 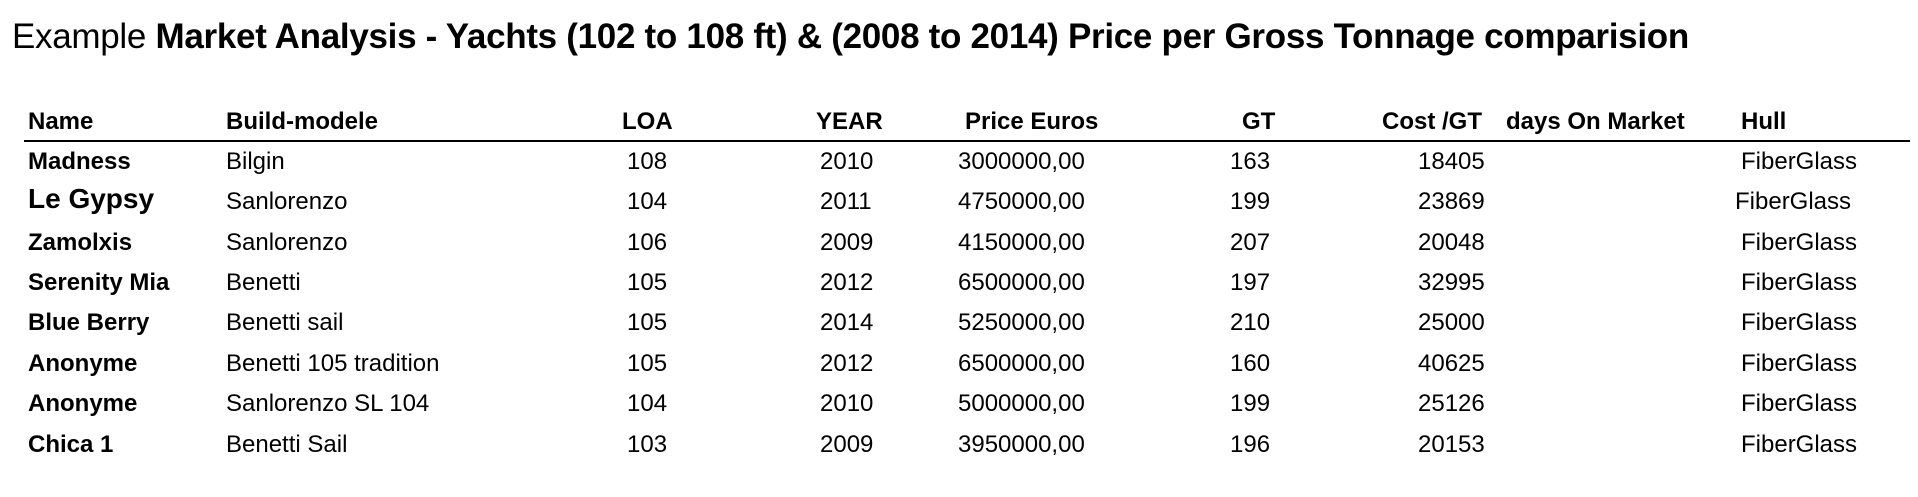 What do you see at coordinates (967, 141) in the screenshot?
I see `header-divider` at bounding box center [967, 141].